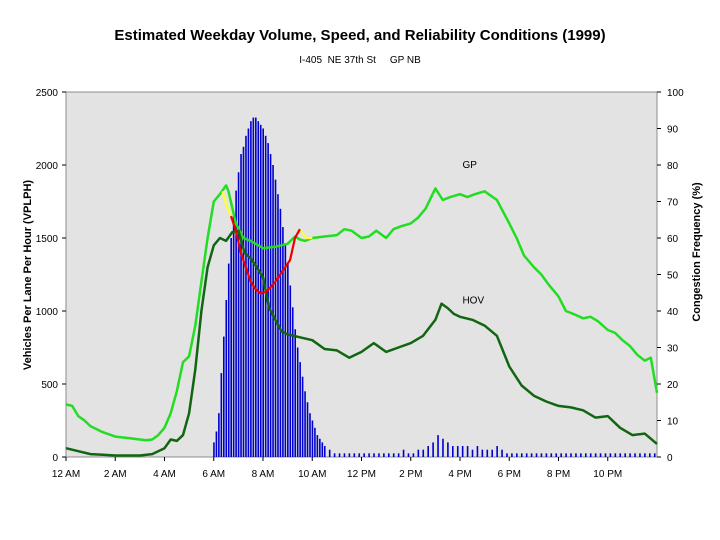  Describe the element at coordinates (509, 474) in the screenshot. I see `x-tick-label: 6 PM` at that location.